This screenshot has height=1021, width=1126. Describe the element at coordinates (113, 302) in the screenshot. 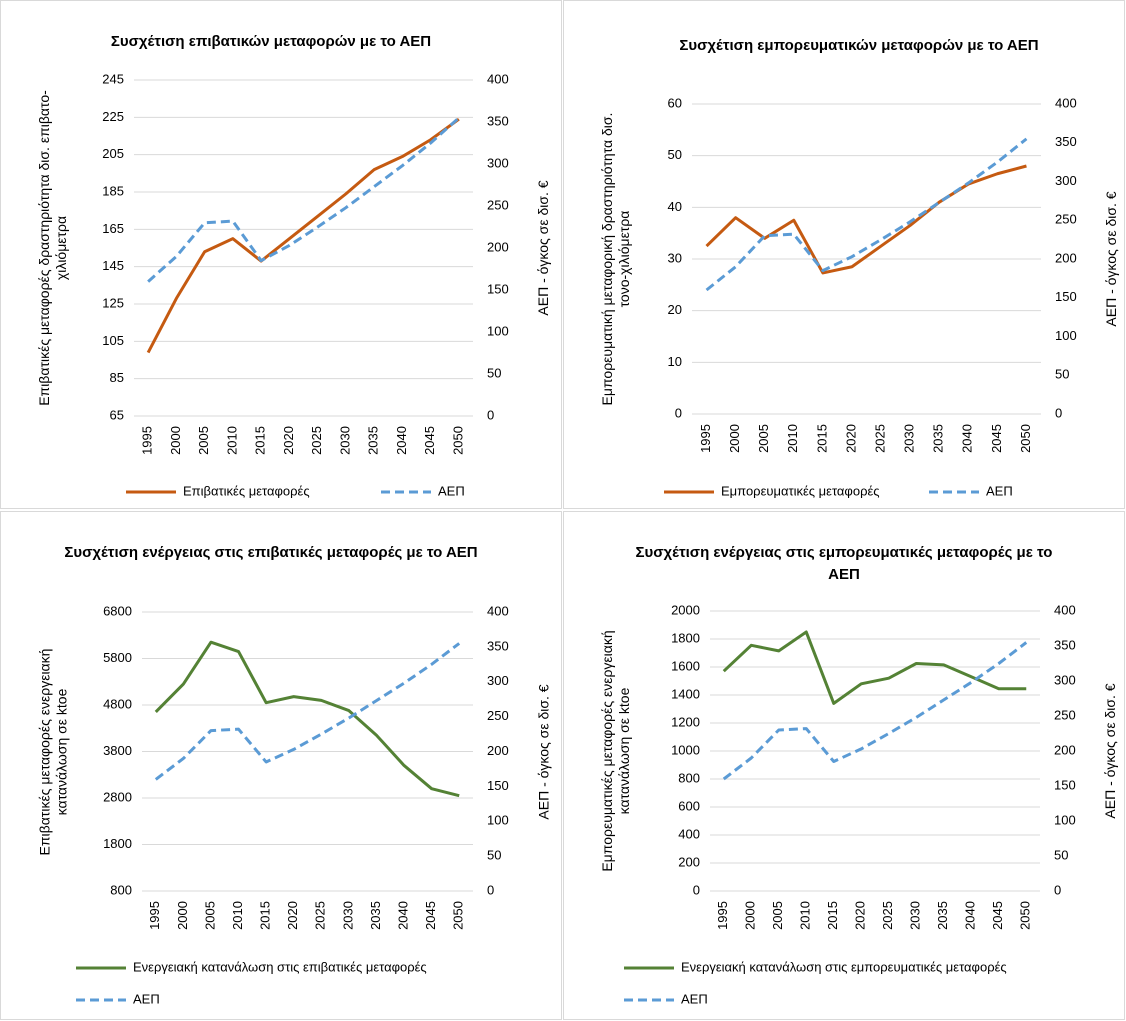

I see `y-tick-label: 125` at that location.